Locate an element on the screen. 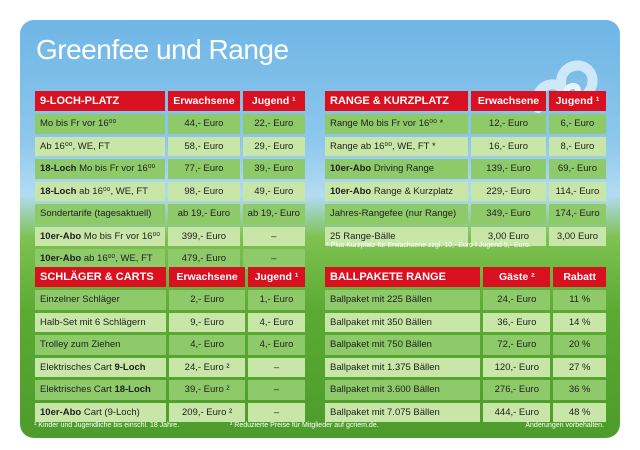  row-label: Ballpaket mit 1.375 Bällen is located at coordinates (403, 367).